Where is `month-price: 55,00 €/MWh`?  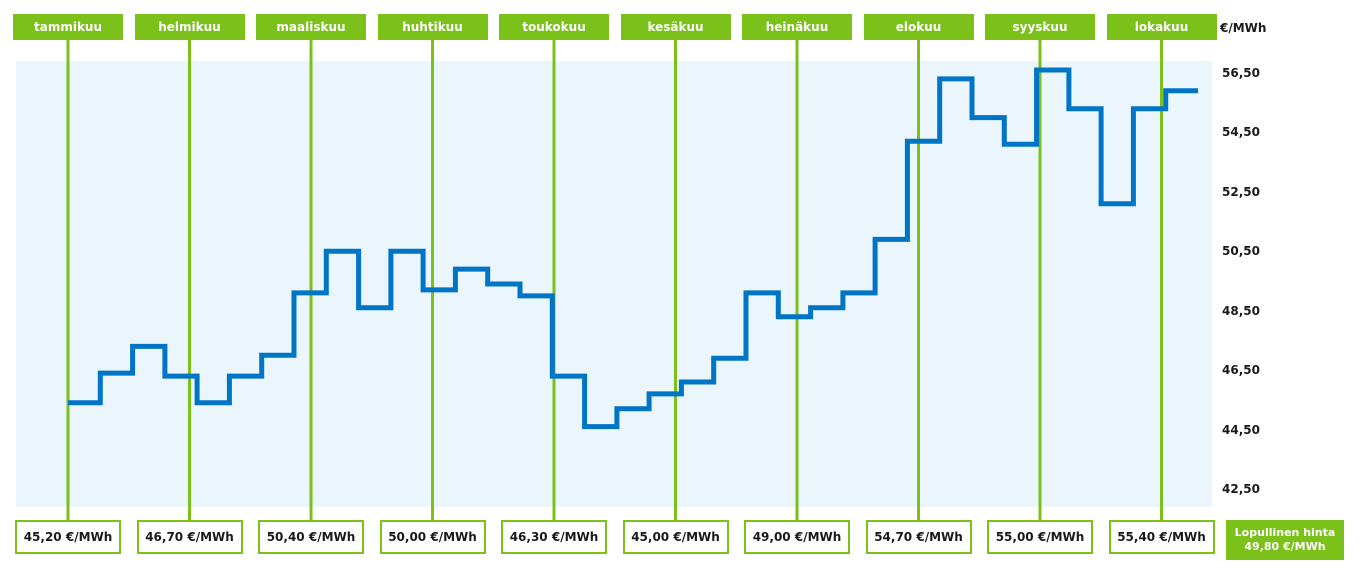
month-price: 55,00 €/MWh is located at coordinates (1040, 537).